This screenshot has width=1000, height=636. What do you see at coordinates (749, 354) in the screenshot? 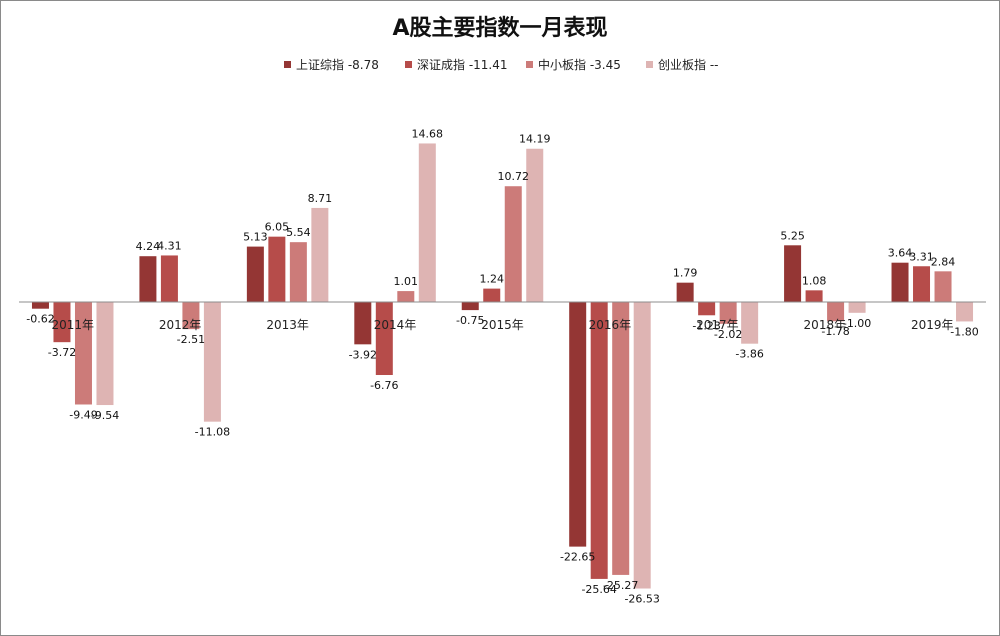
I see `data-label-4-7: -3.86` at bounding box center [749, 354].